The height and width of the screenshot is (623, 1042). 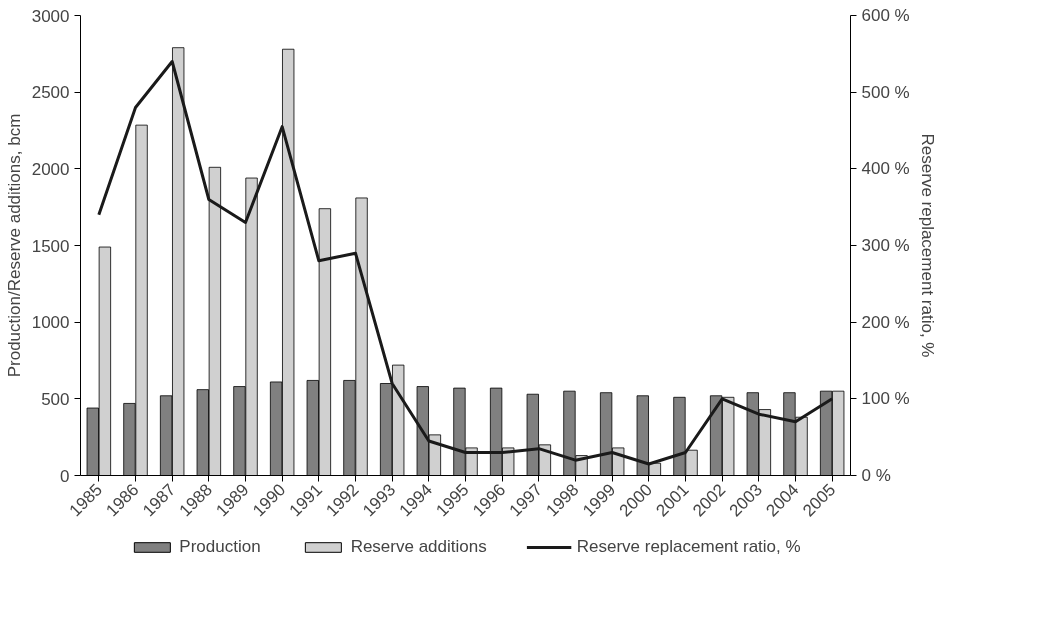 I want to click on y2-tick-label: 500 %, so click(x=885, y=92).